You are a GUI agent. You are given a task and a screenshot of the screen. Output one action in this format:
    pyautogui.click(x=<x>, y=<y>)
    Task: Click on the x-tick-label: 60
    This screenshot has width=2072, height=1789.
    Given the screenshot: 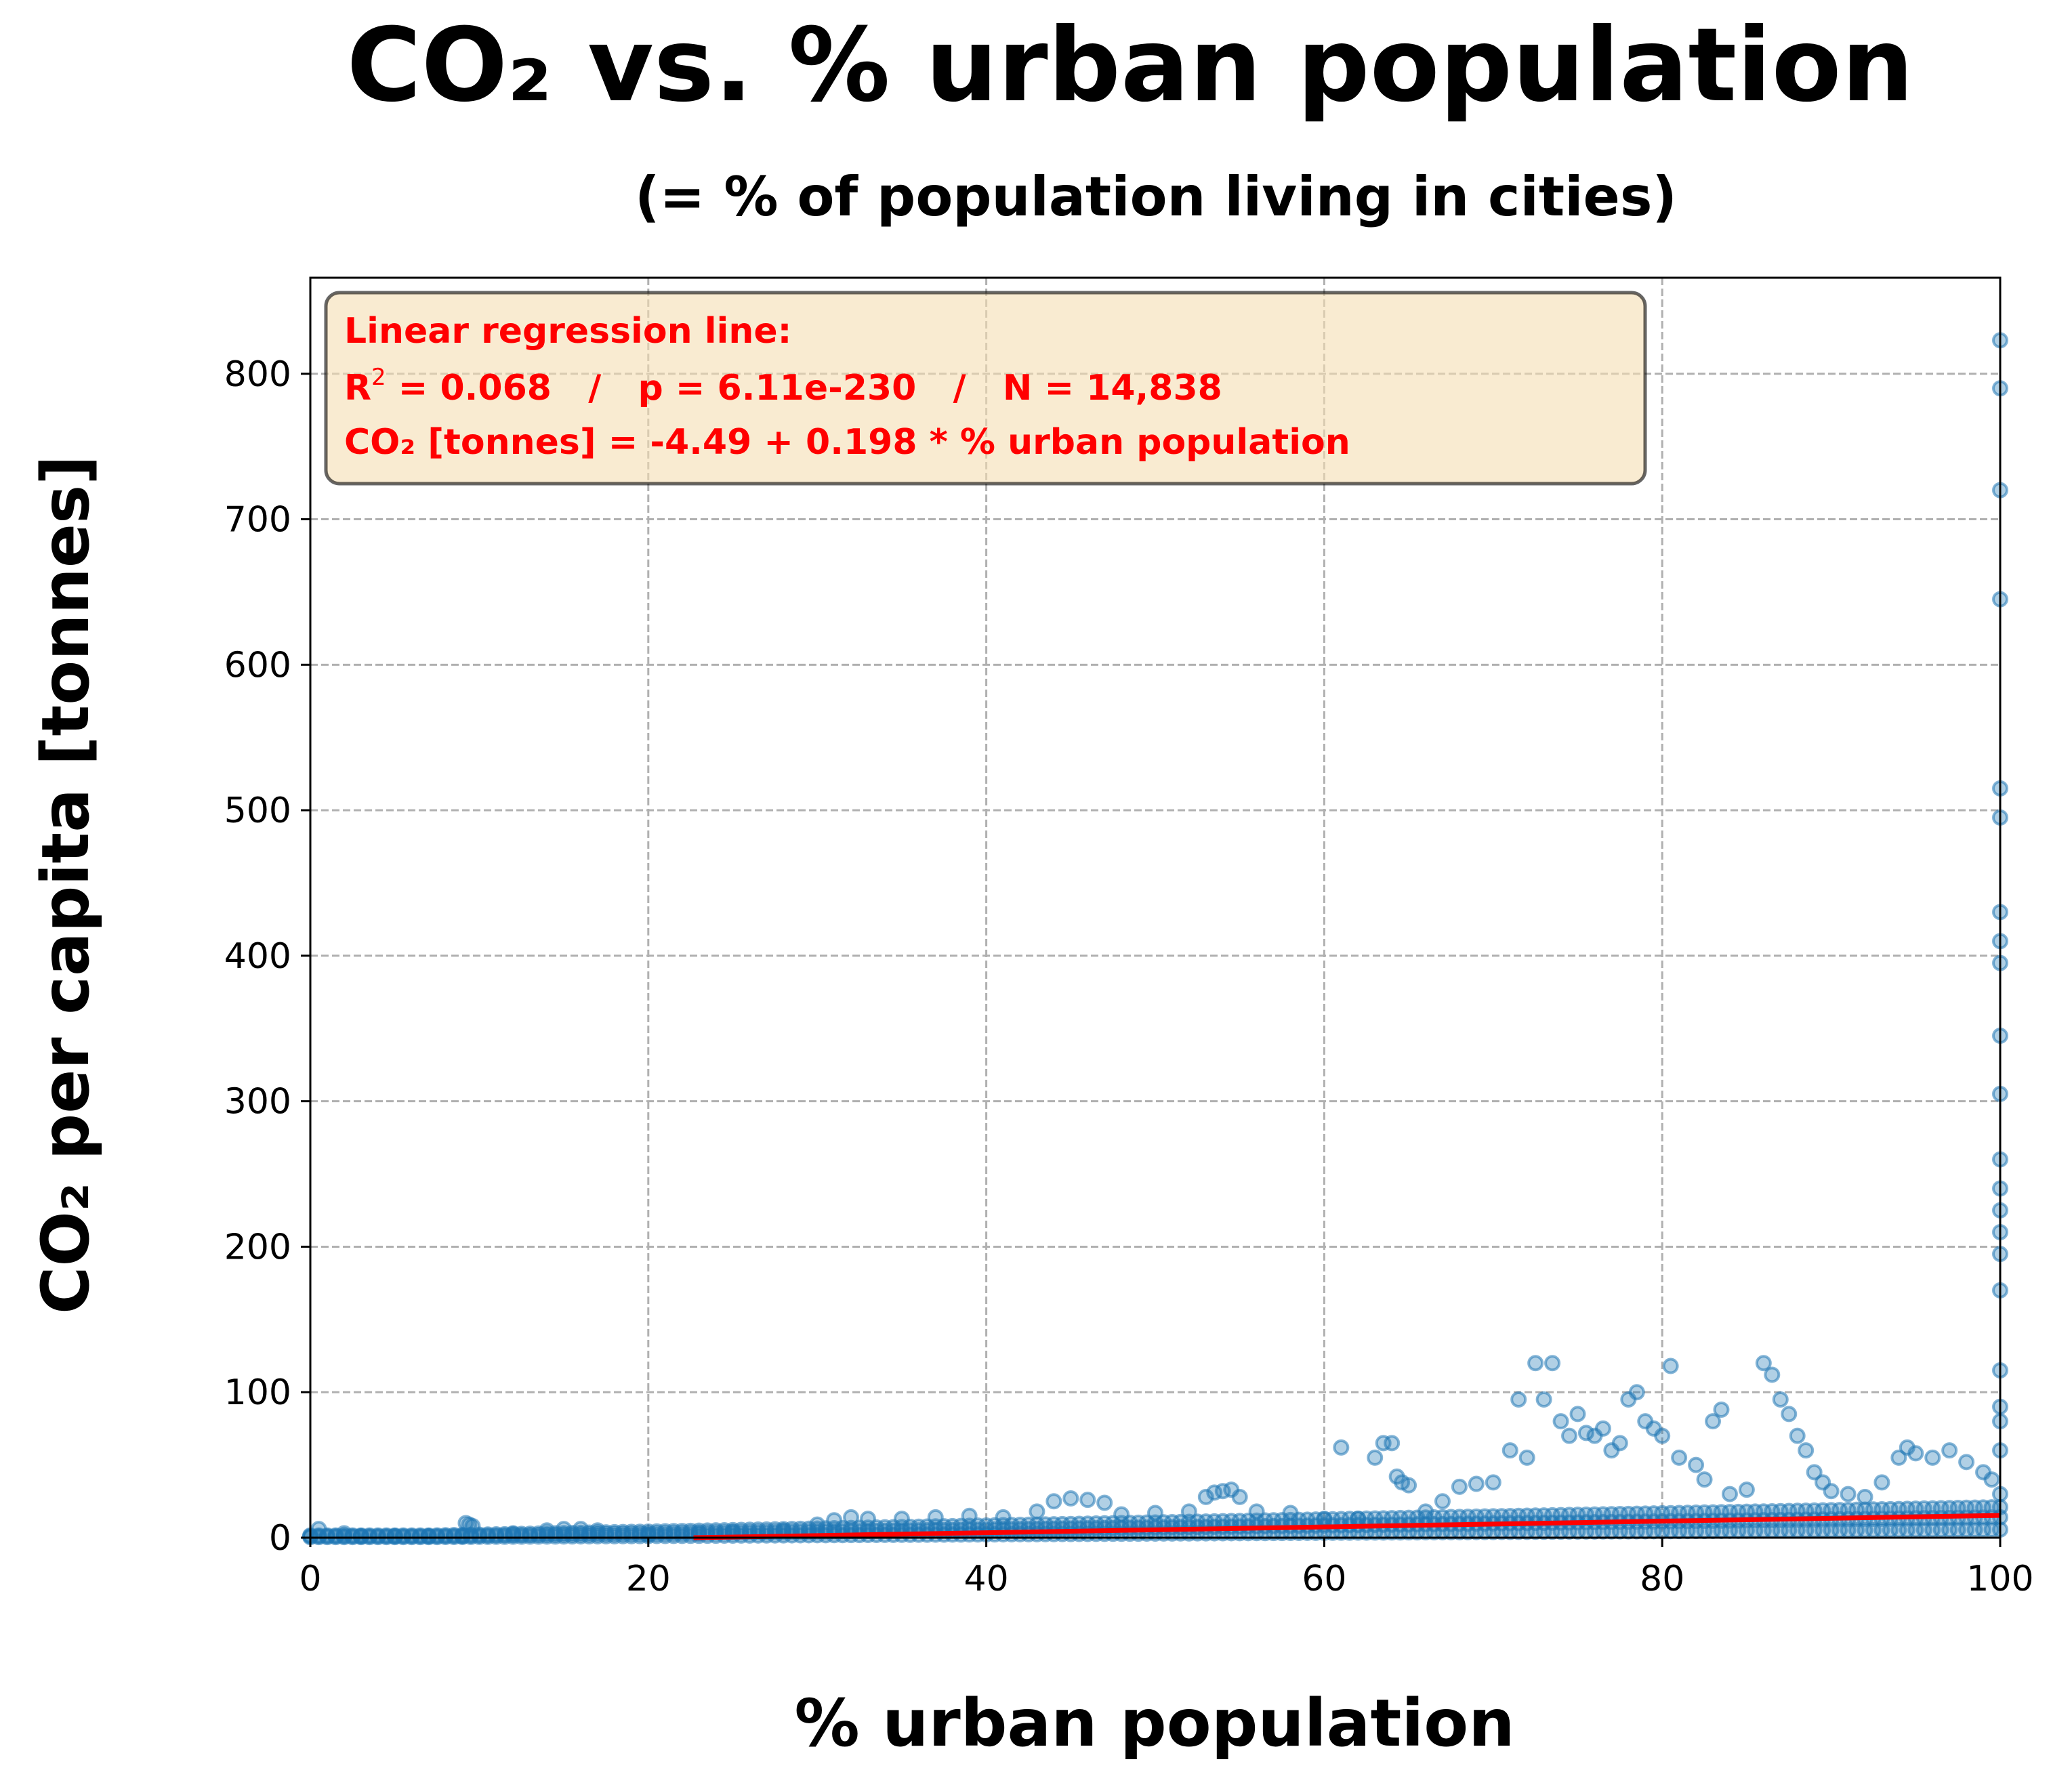 What is the action you would take?
    pyautogui.click(x=1324, y=1579)
    